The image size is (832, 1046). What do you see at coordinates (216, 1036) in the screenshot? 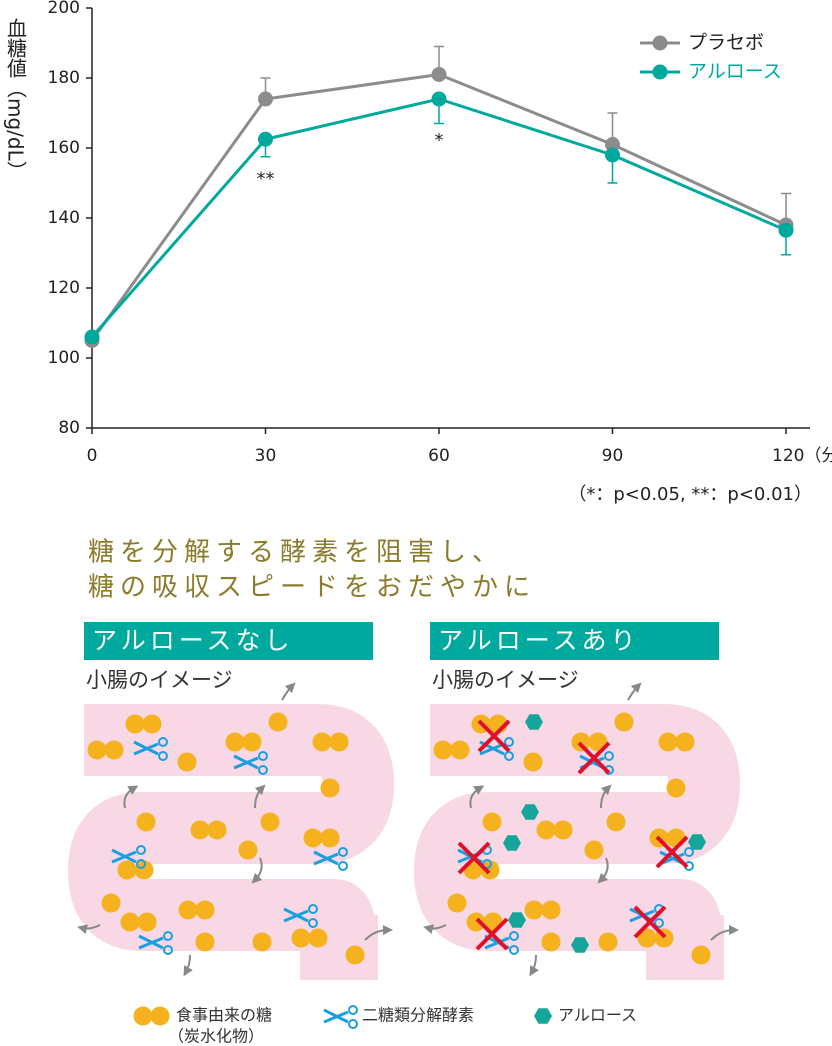
I see `legend-label: （炭水化物）` at bounding box center [216, 1036].